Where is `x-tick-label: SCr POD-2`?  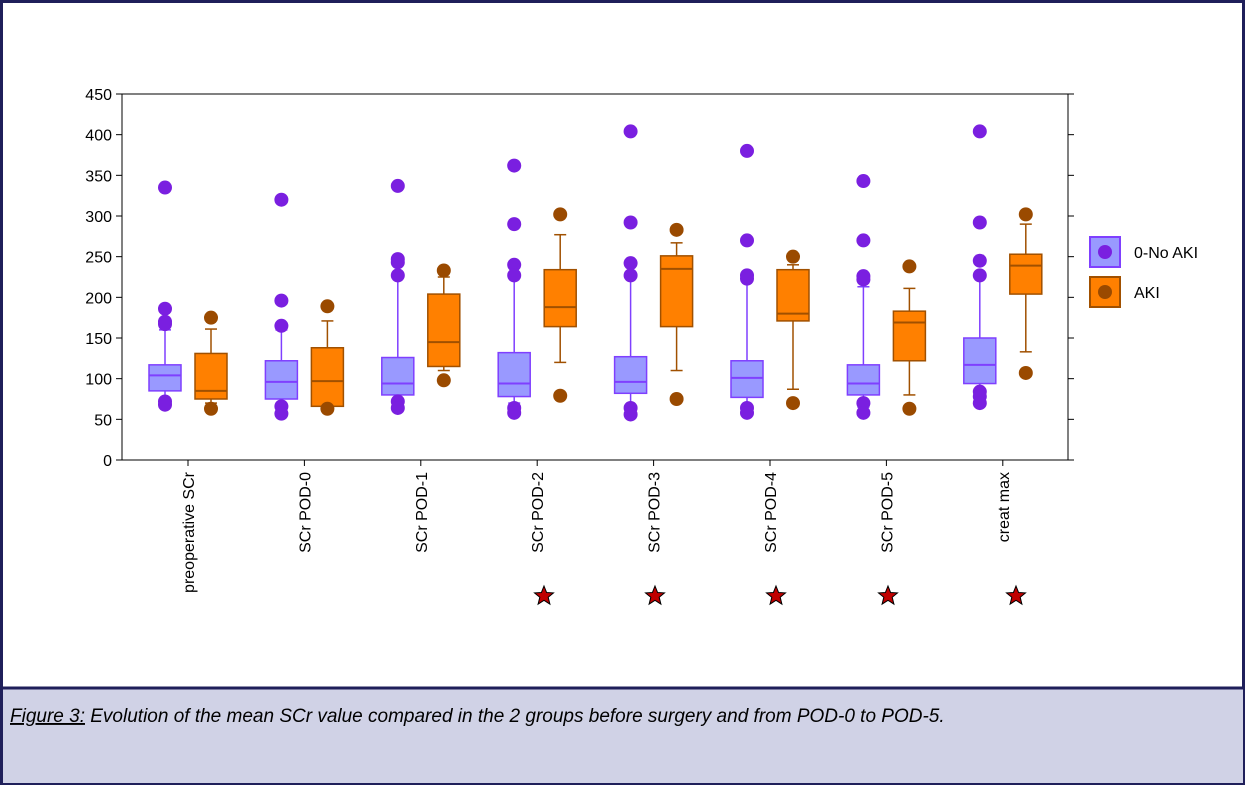 x-tick-label: SCr POD-2 is located at coordinates (538, 512).